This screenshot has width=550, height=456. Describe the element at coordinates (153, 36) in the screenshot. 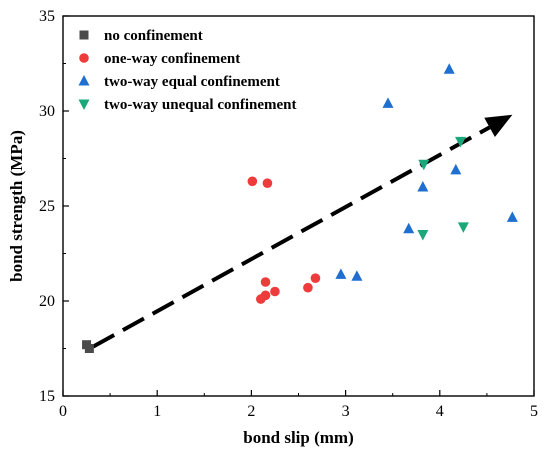

I see `legend-label: no confinement` at that location.